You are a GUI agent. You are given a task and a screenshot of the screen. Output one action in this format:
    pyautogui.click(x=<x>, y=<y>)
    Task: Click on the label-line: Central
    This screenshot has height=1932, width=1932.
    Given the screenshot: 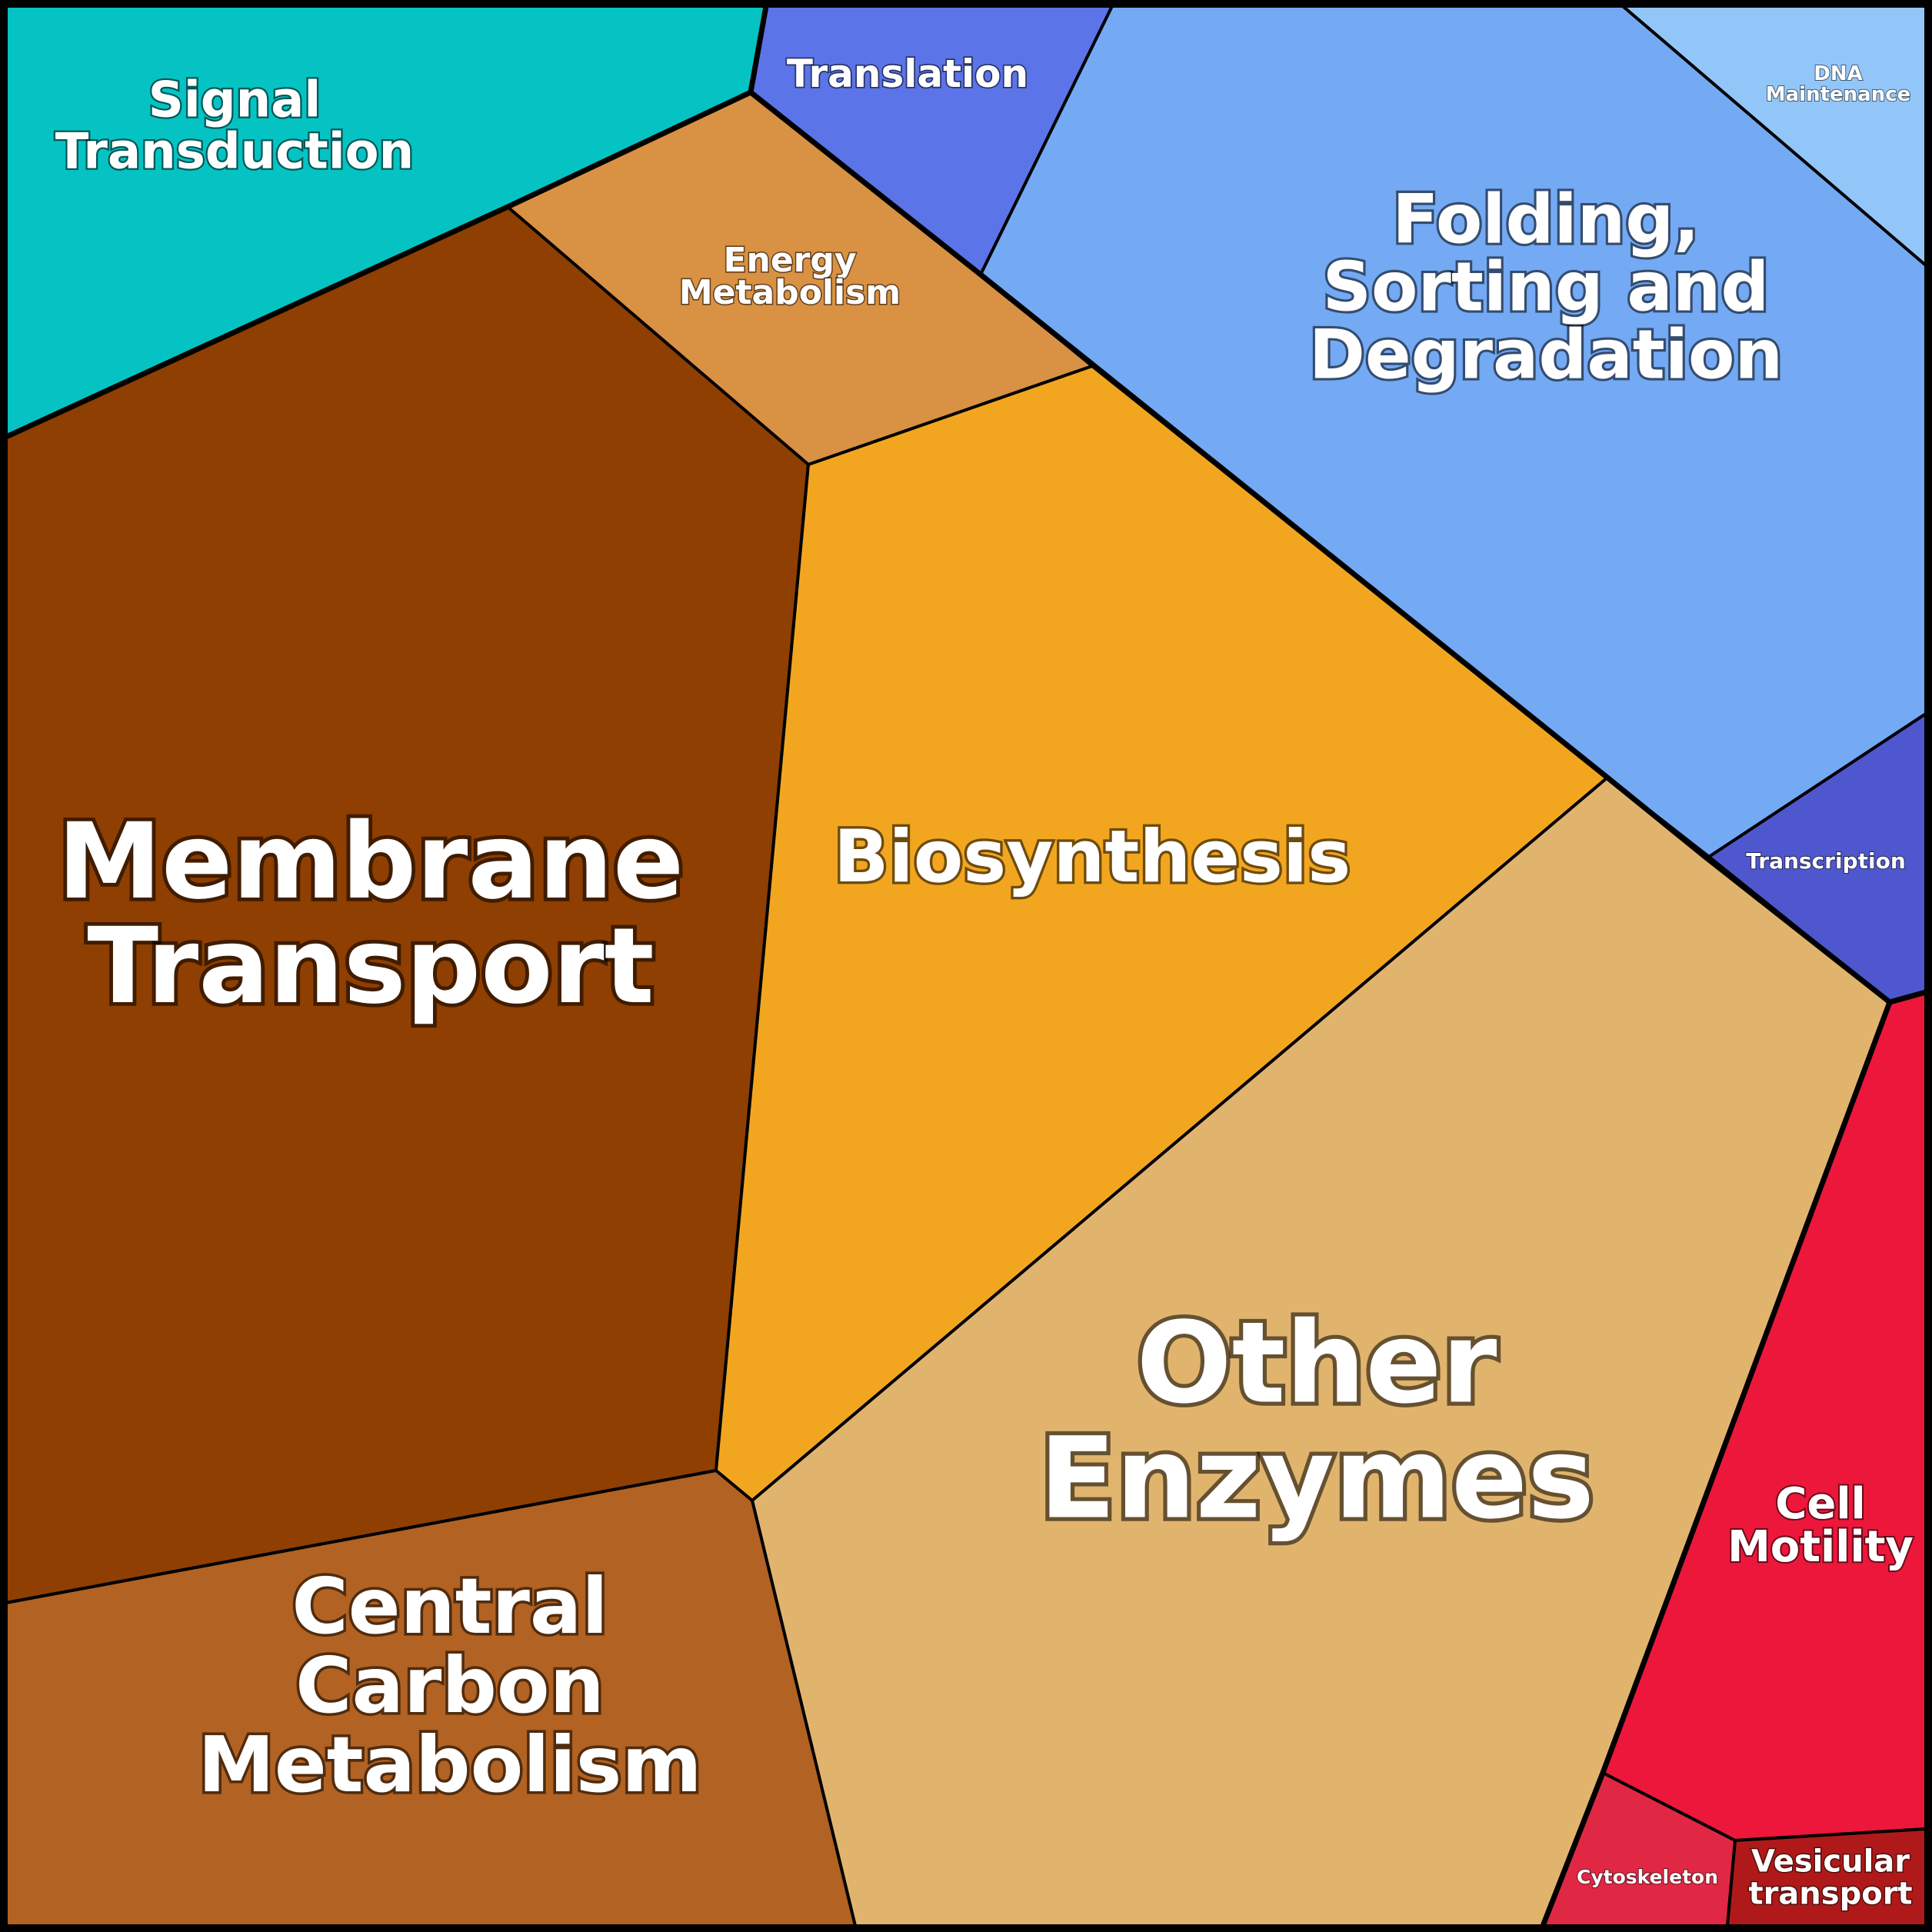 What is the action you would take?
    pyautogui.click(x=449, y=1606)
    